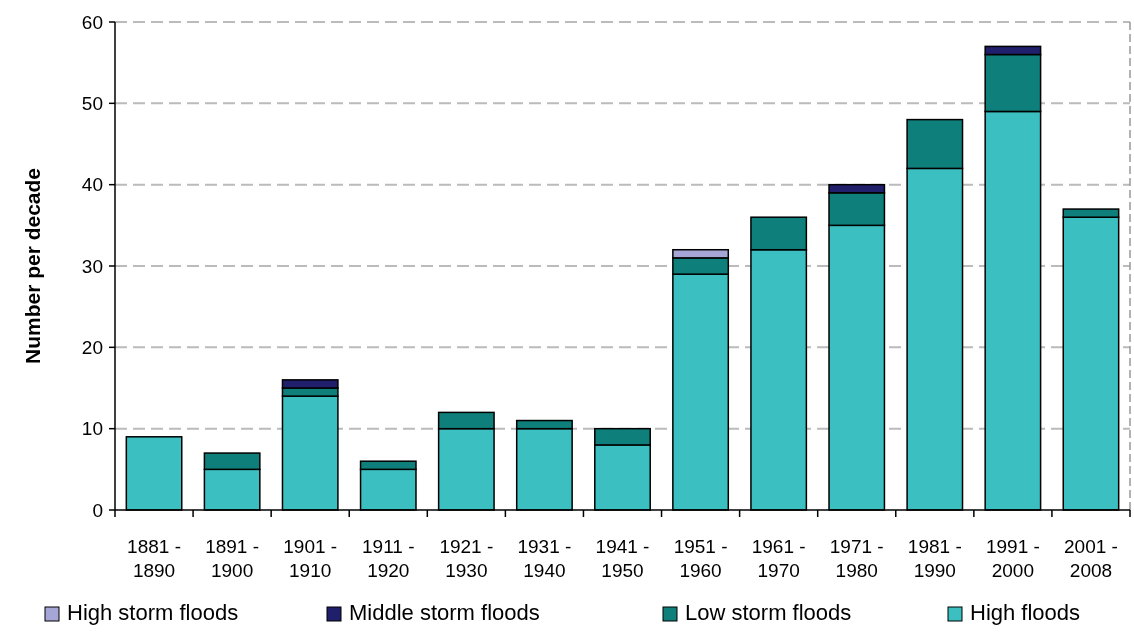 This screenshot has width=1134, height=635. Describe the element at coordinates (1012, 558) in the screenshot. I see `x-tick-label: 1991 - 2000` at that location.